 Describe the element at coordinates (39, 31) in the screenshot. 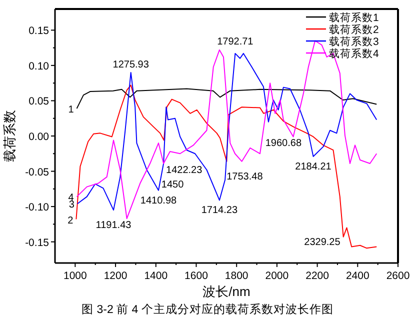

I see `y-tick-label: 0.15` at that location.